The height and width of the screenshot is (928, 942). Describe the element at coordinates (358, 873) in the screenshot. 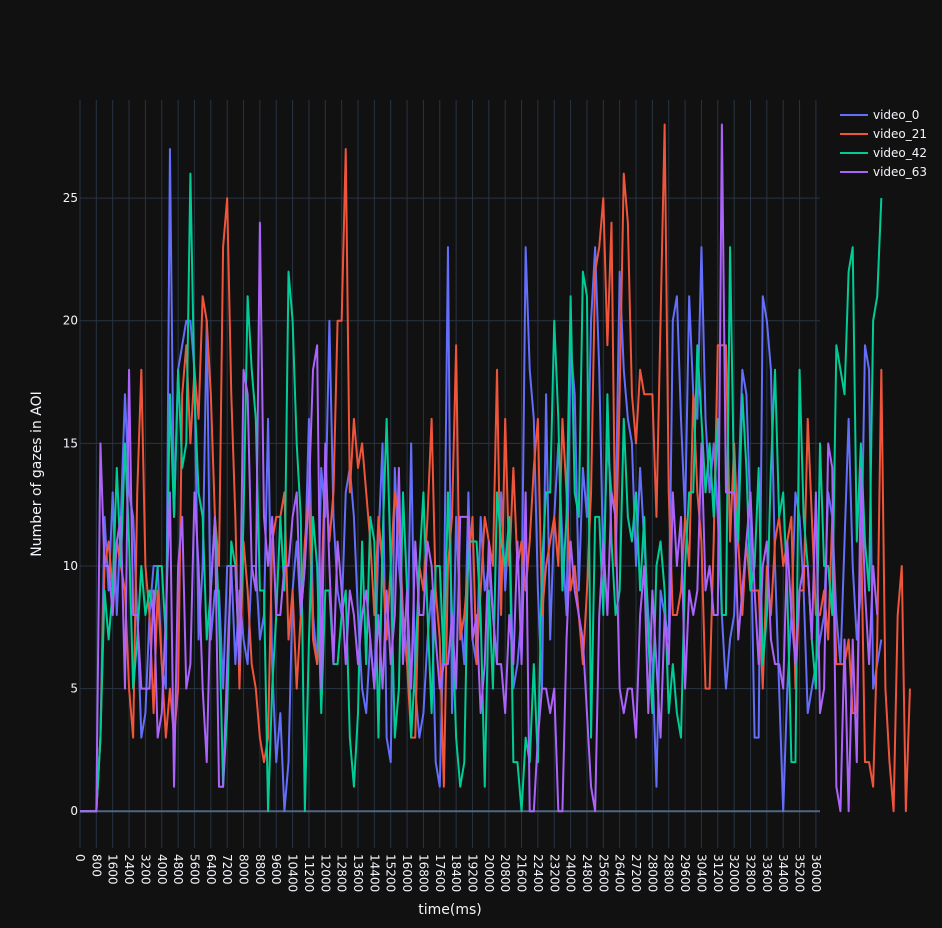

I see `x-tick-label: 13600` at that location.